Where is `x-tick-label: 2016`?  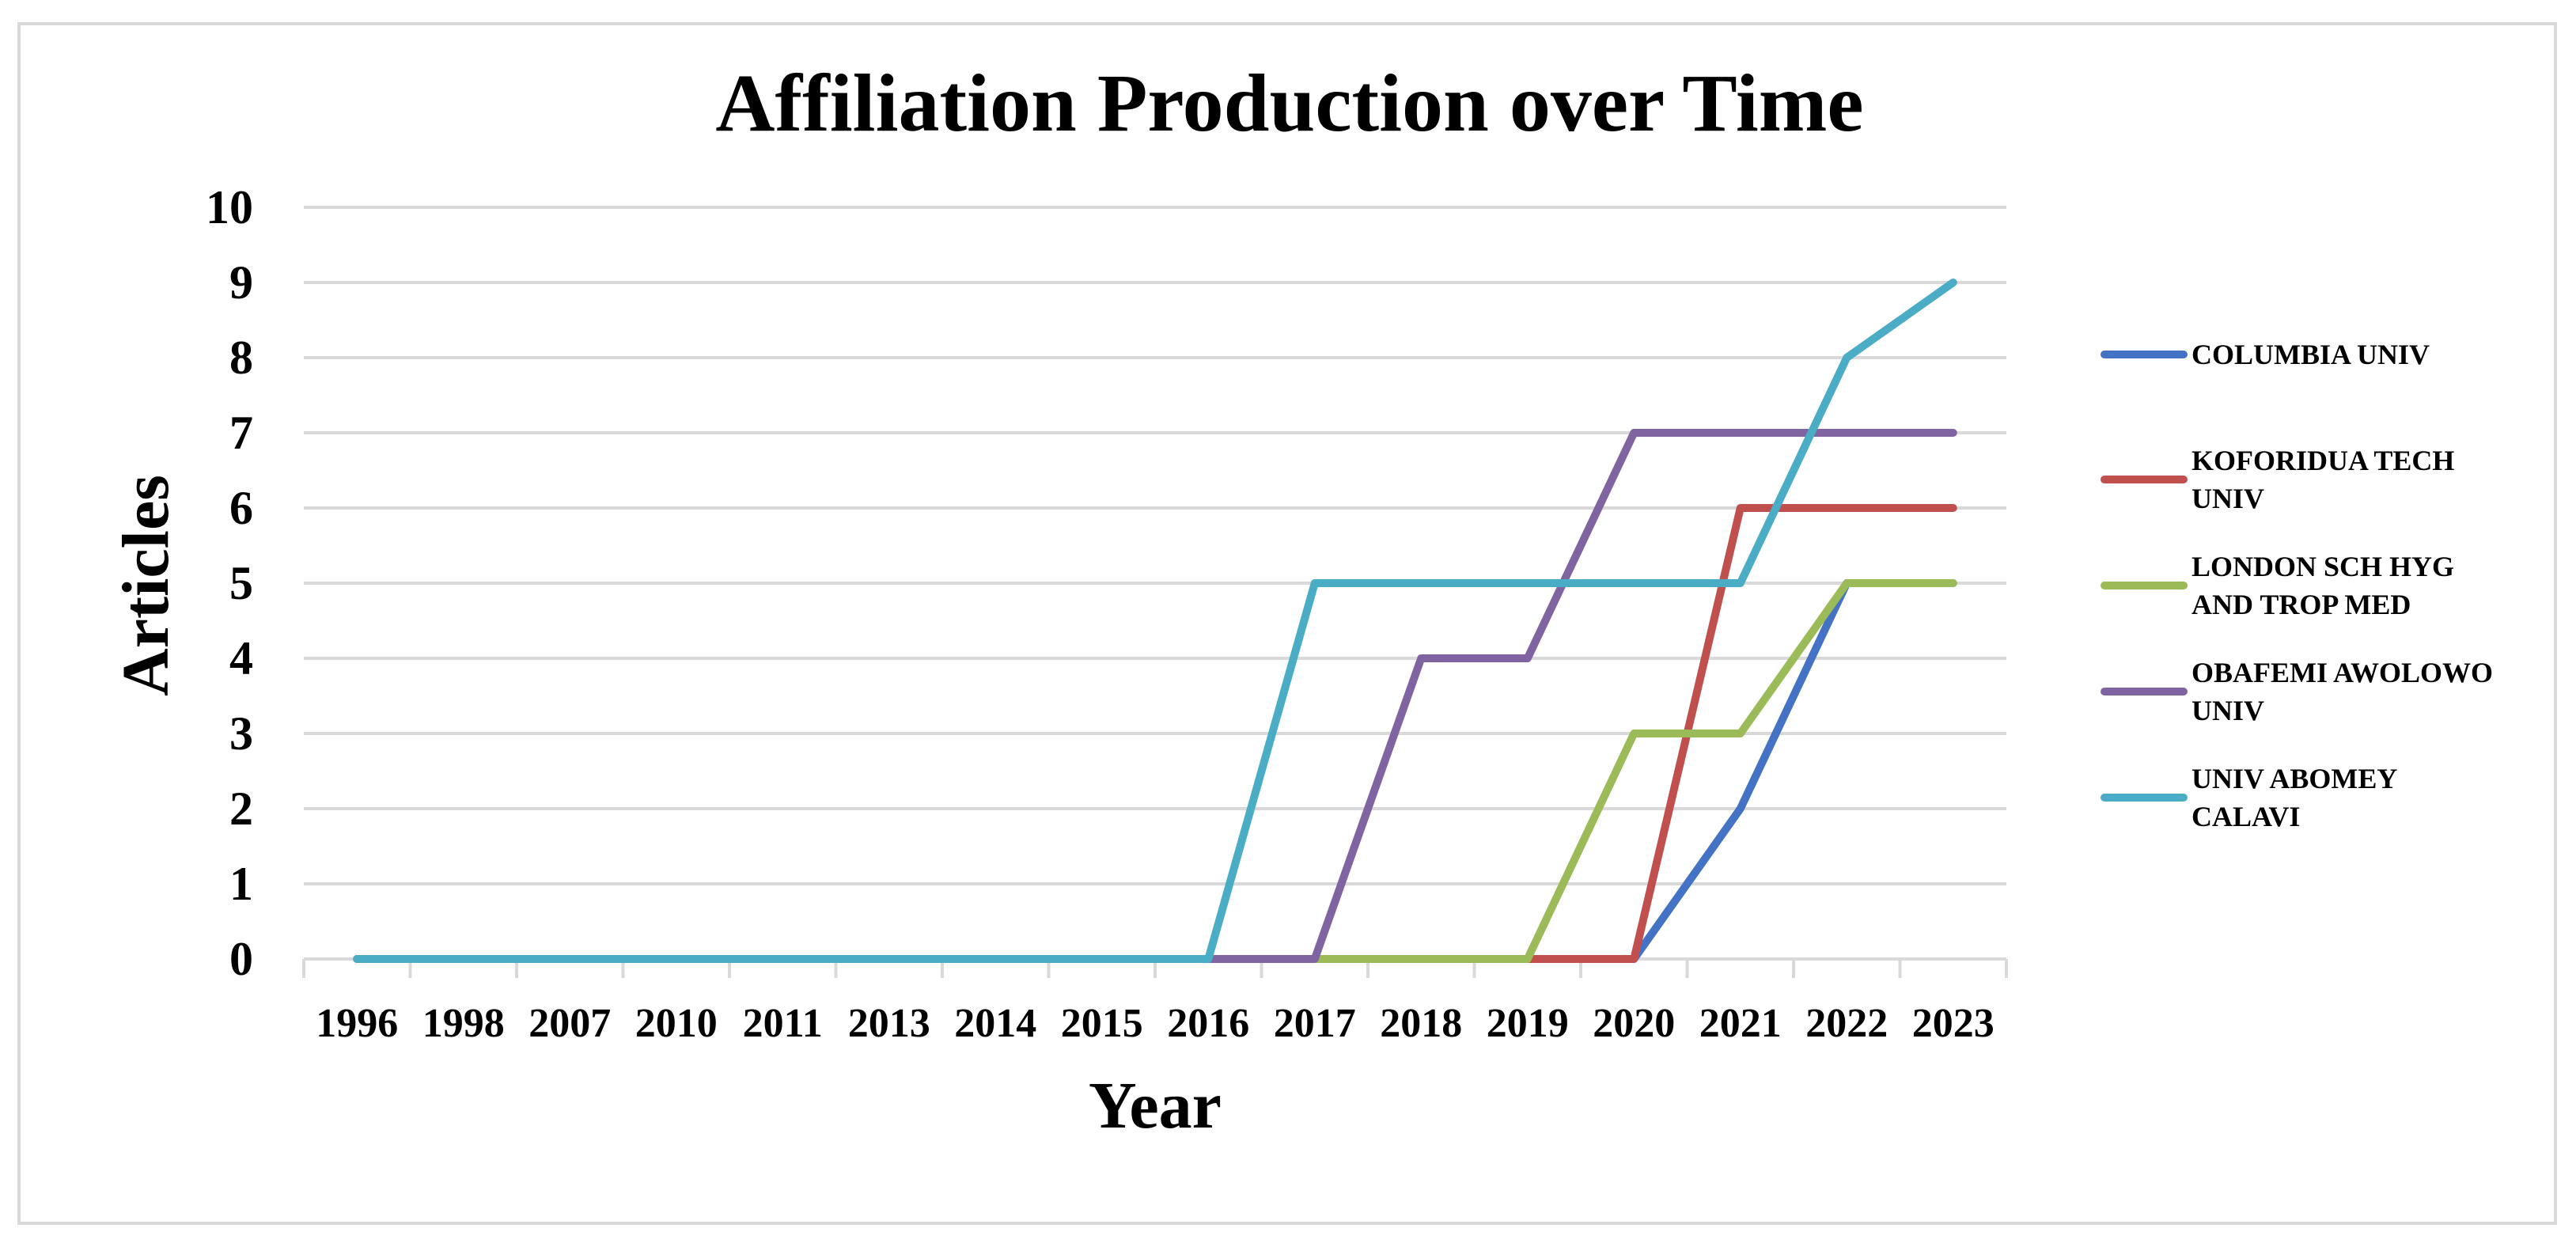
x-tick-label: 2016 is located at coordinates (1208, 1024).